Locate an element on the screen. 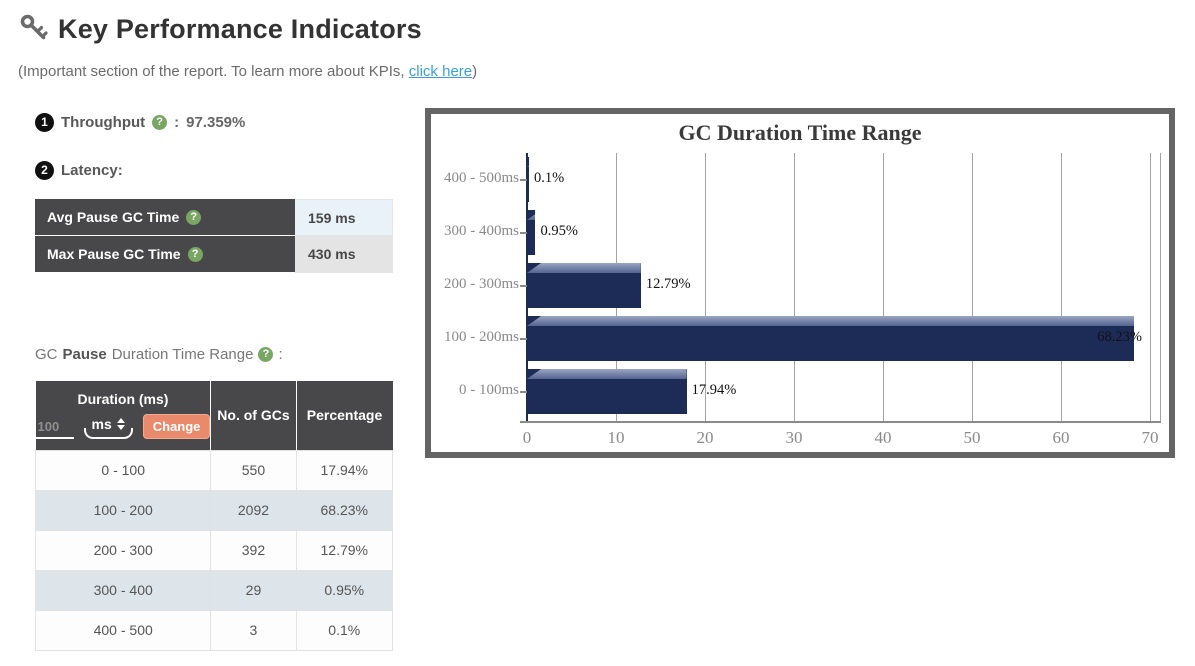  x-axis-tick-label: 40 is located at coordinates (883, 437).